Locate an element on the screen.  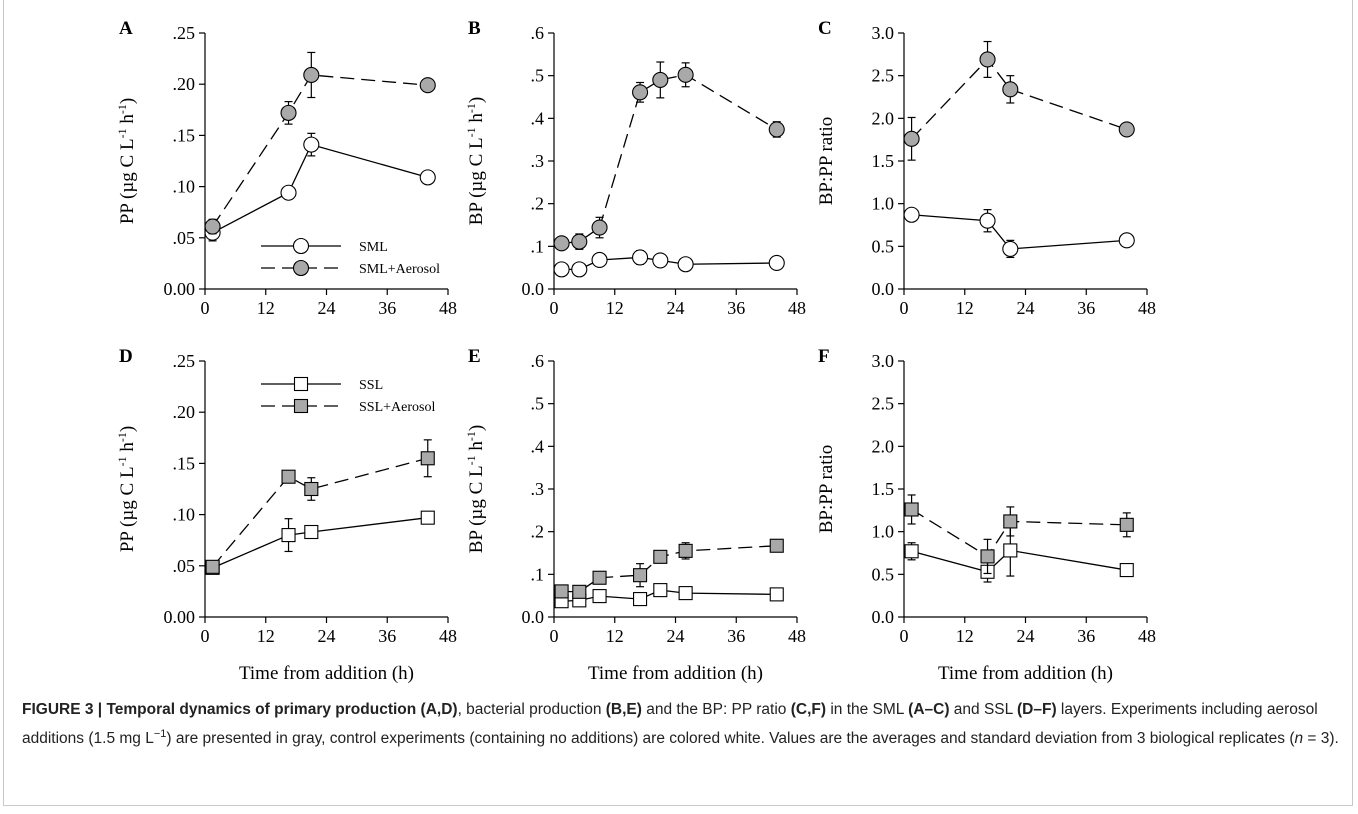
y-tick-label: .1 is located at coordinates (538, 574).